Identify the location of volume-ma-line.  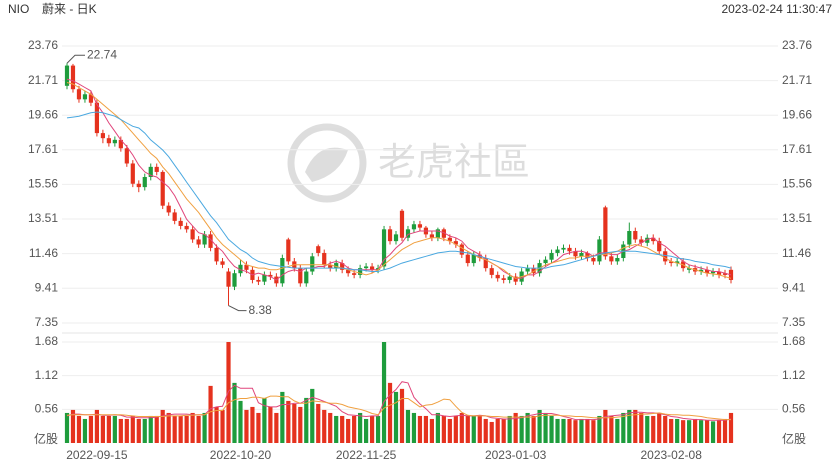
(398, 408).